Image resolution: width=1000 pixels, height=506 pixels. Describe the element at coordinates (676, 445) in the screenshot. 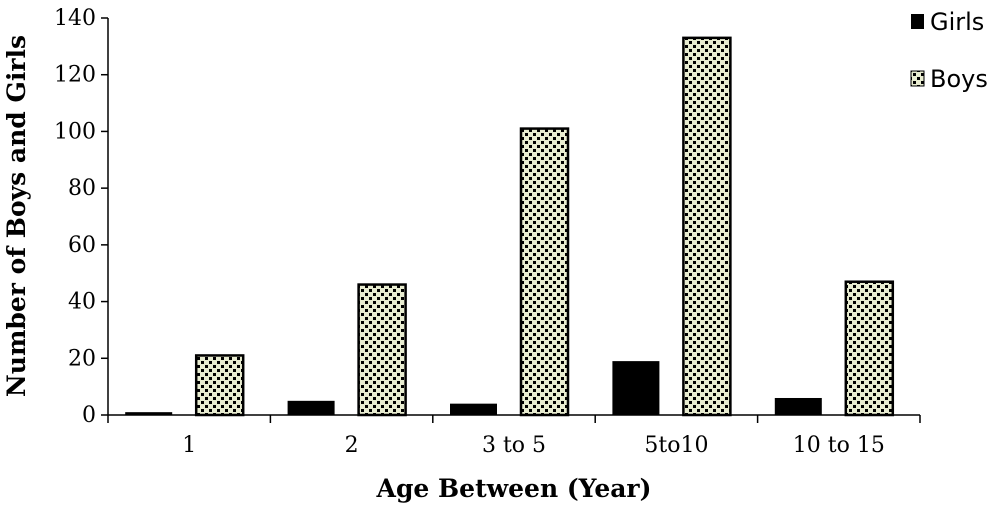

I see `x-tick-label: 5to10` at that location.